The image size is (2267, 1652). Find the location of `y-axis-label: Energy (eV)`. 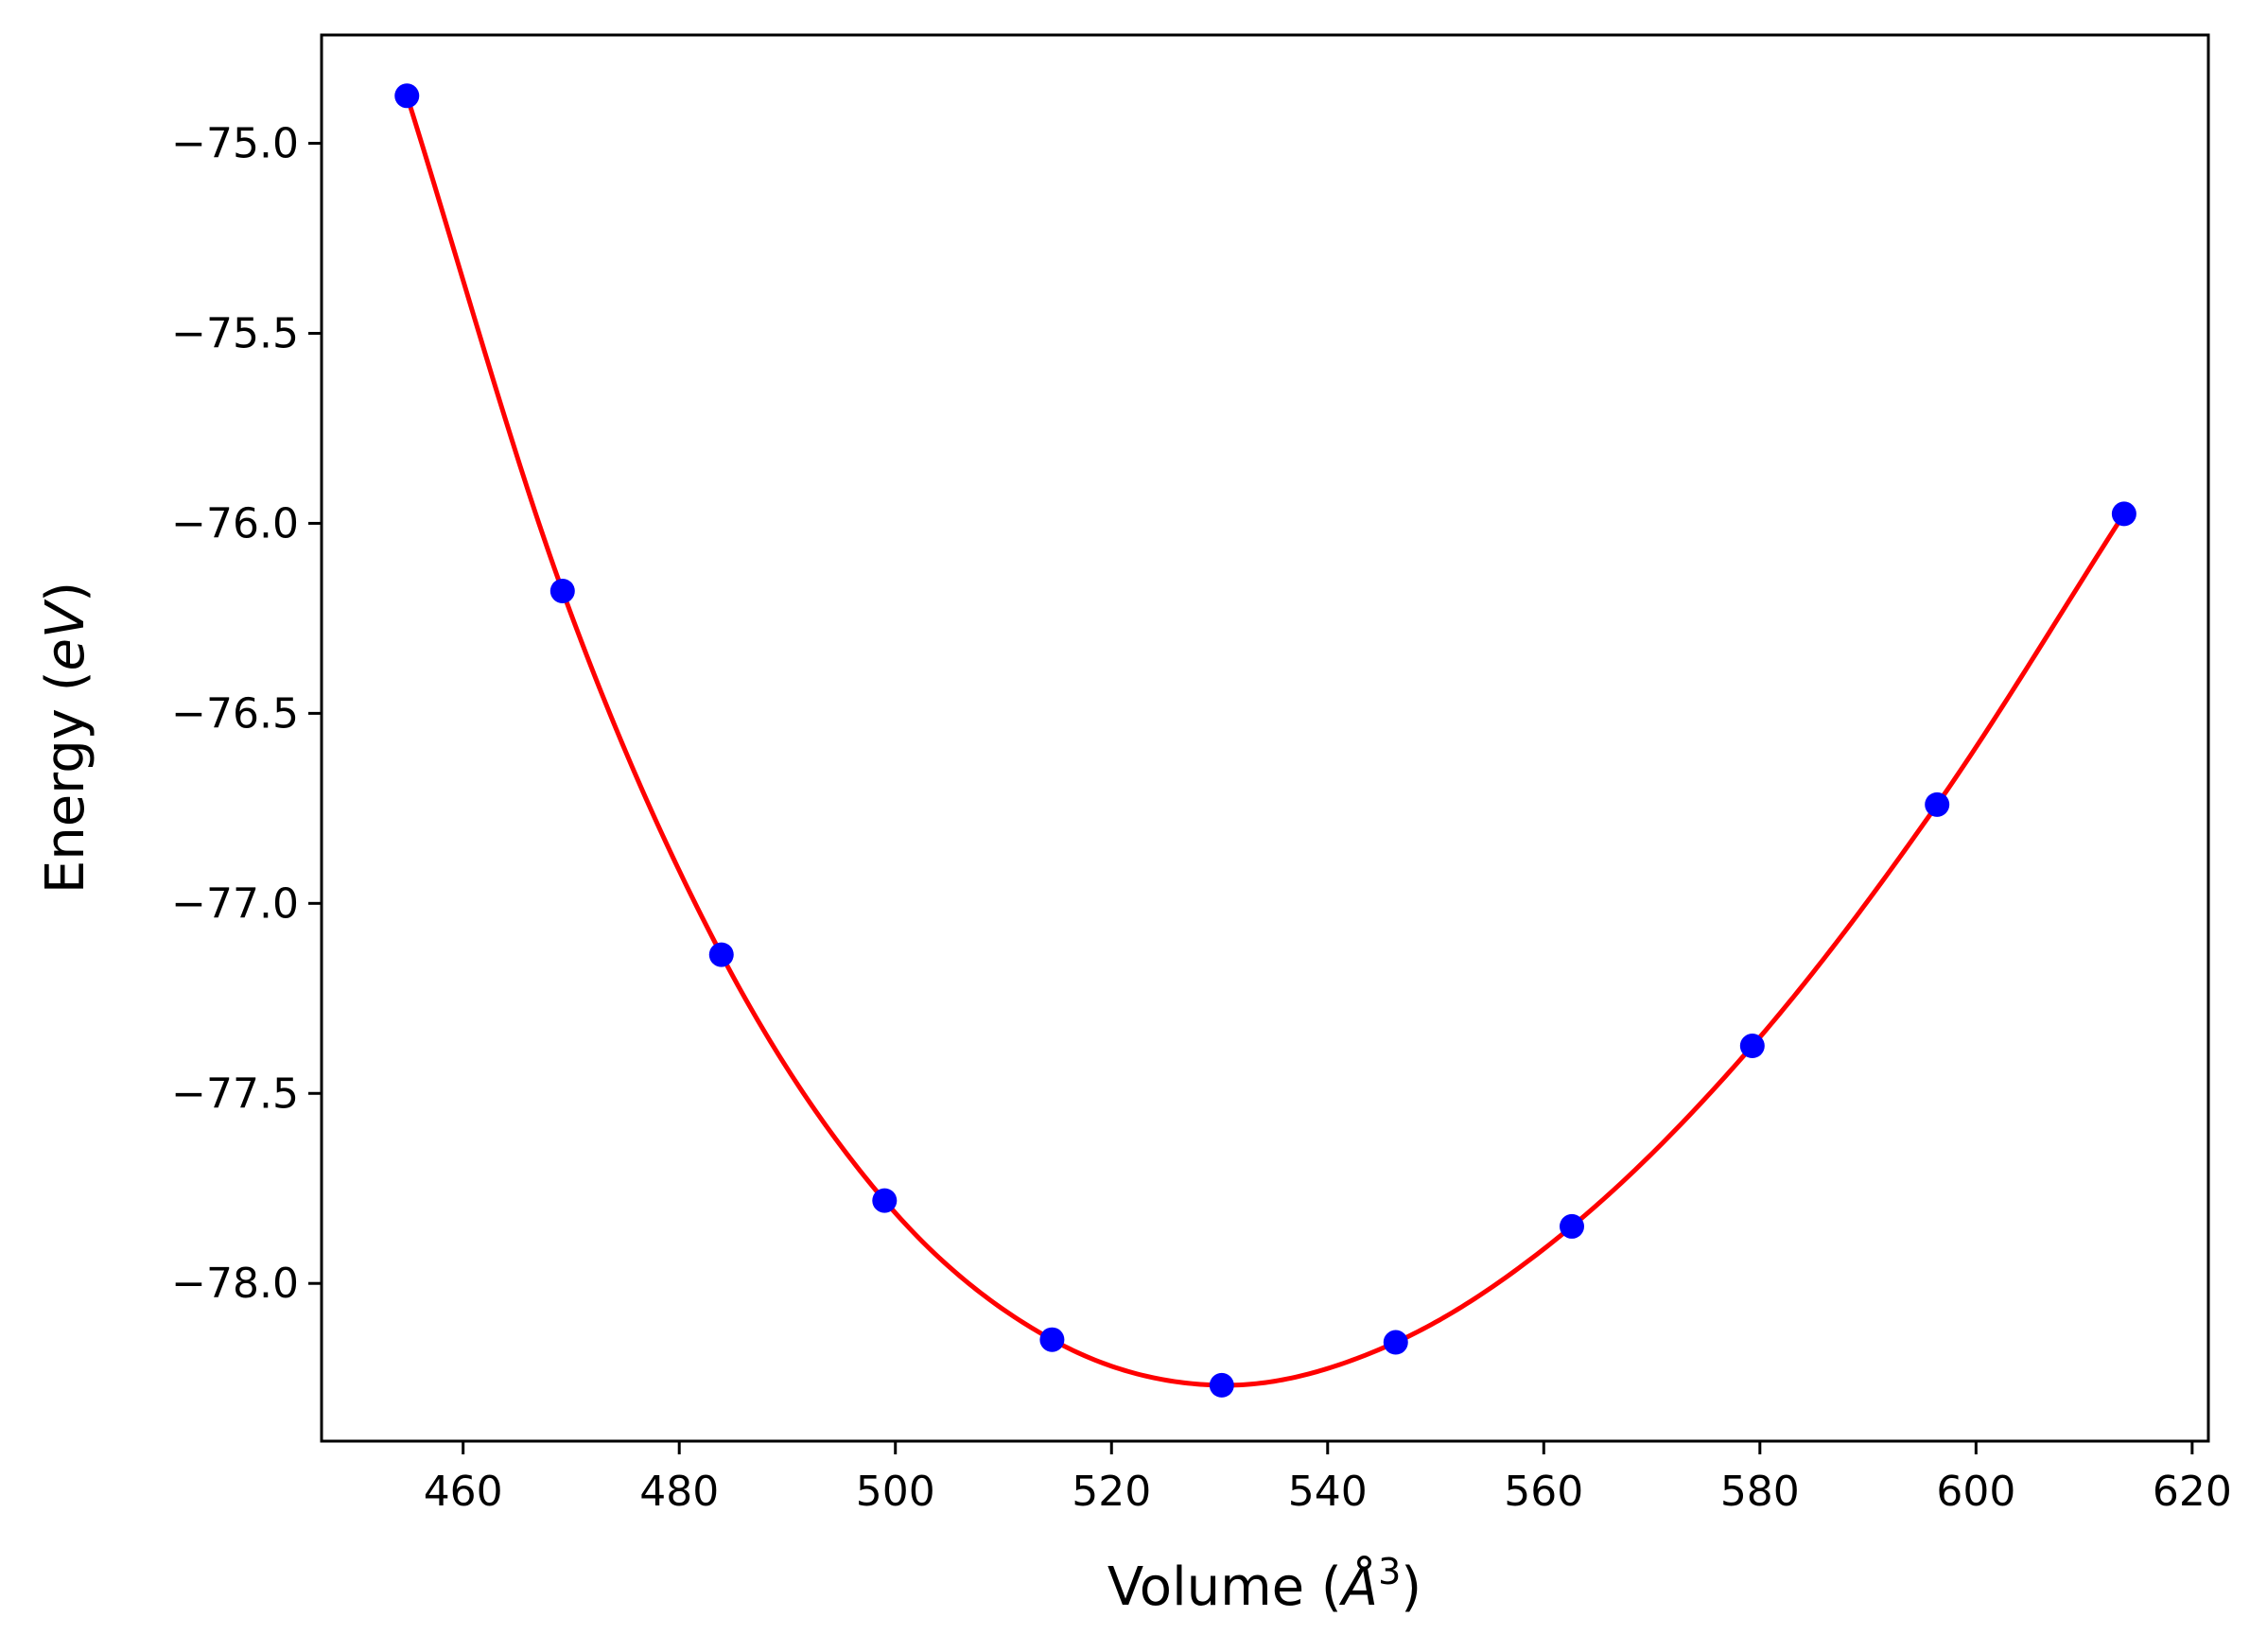

y-axis-label: Energy (eV) is located at coordinates (65, 738).